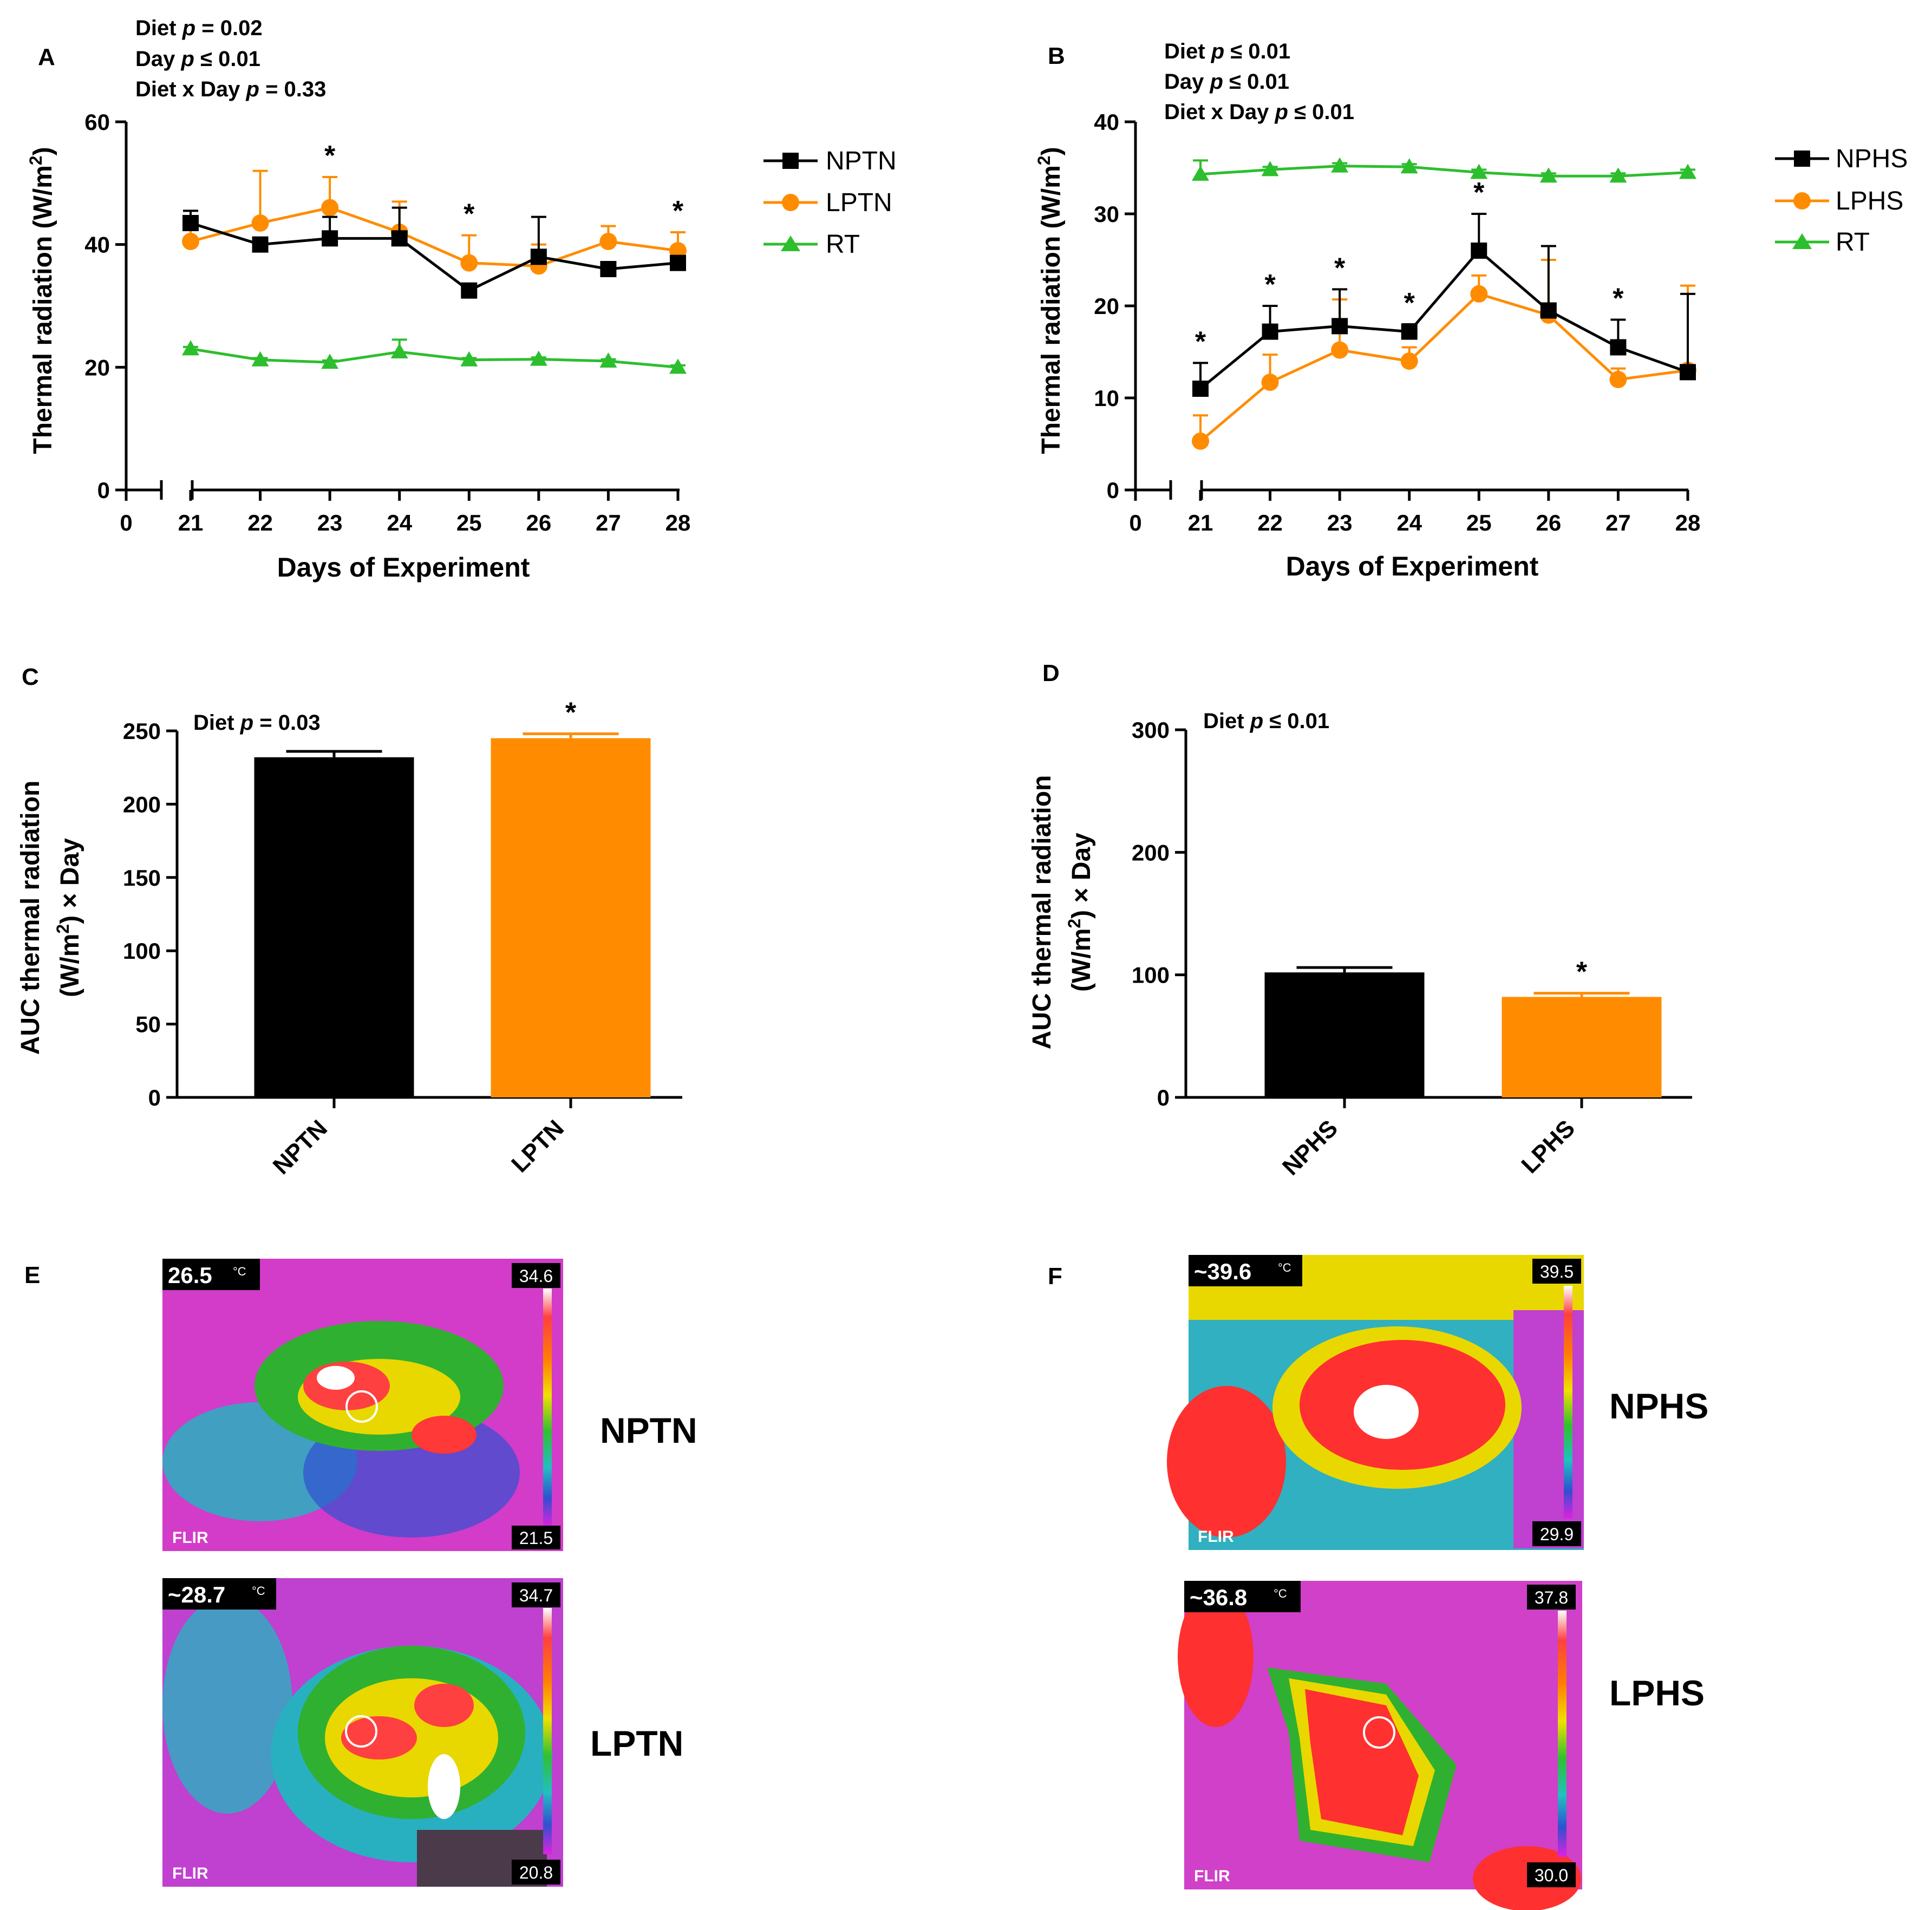 This screenshot has height=1910, width=1932. Describe the element at coordinates (142, 951) in the screenshot. I see `y-tick-label: 100` at that location.